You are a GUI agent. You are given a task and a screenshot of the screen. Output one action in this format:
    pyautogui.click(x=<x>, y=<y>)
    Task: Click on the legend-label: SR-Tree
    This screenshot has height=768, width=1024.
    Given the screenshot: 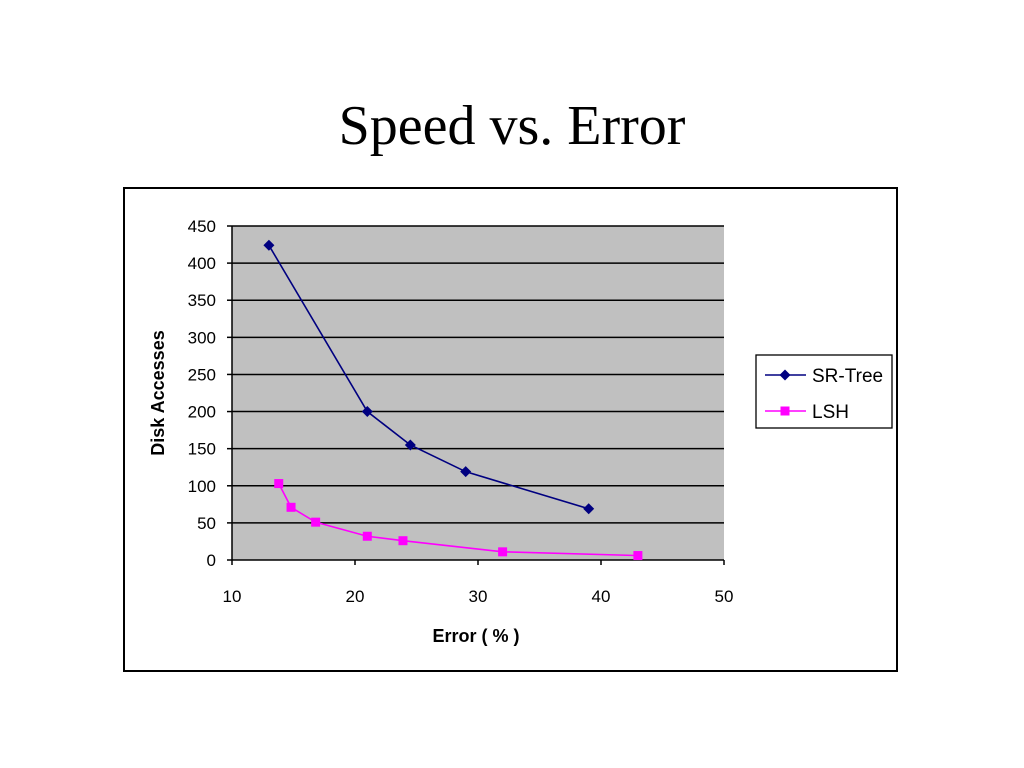 What is the action you would take?
    pyautogui.click(x=847, y=376)
    